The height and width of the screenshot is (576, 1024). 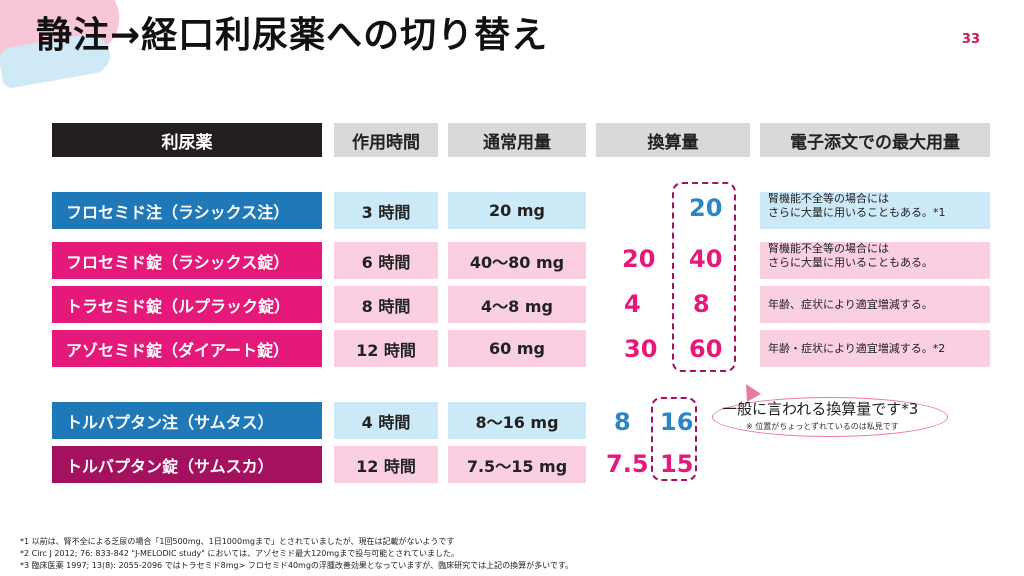 I want to click on bubble-text: 一般に言われる換算量です*3, so click(x=820, y=409).